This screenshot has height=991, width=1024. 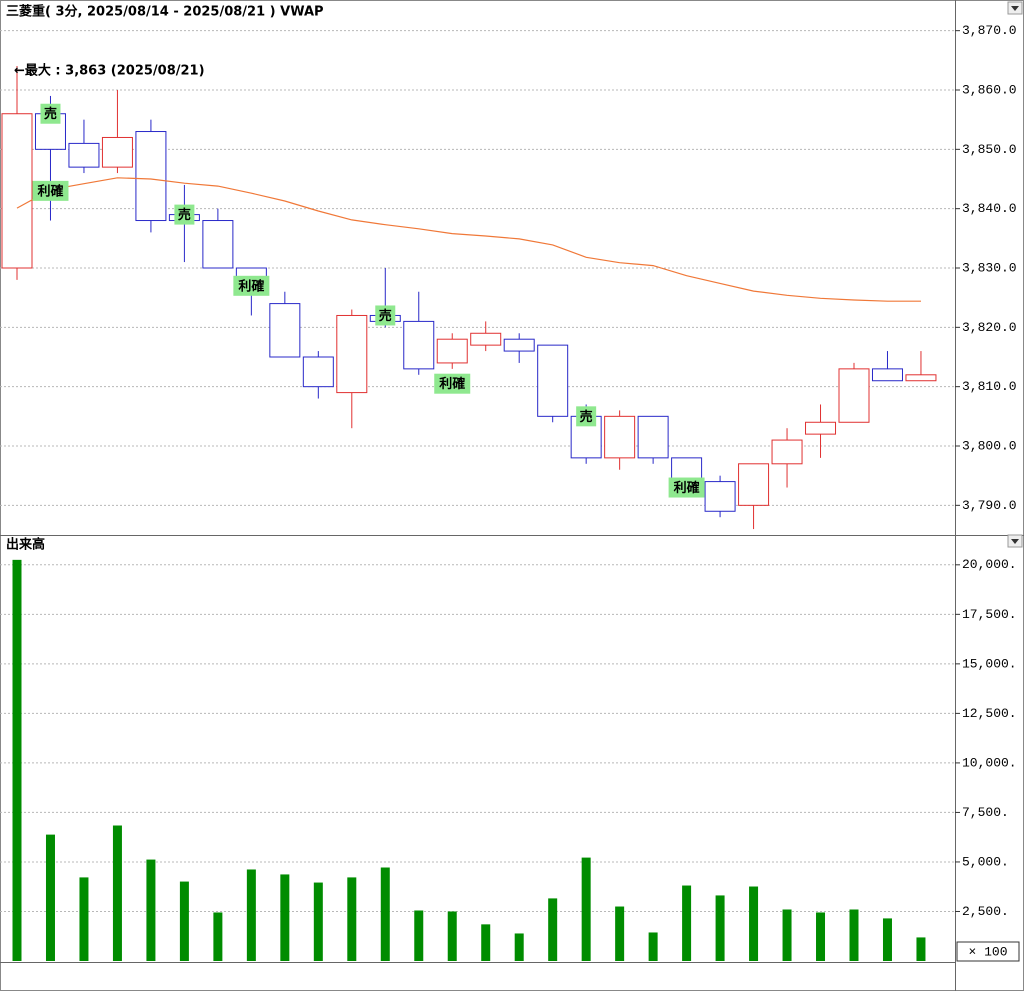 I want to click on max-annotation: ←最大 : 3,863 (2025/08/21), so click(x=109, y=71).